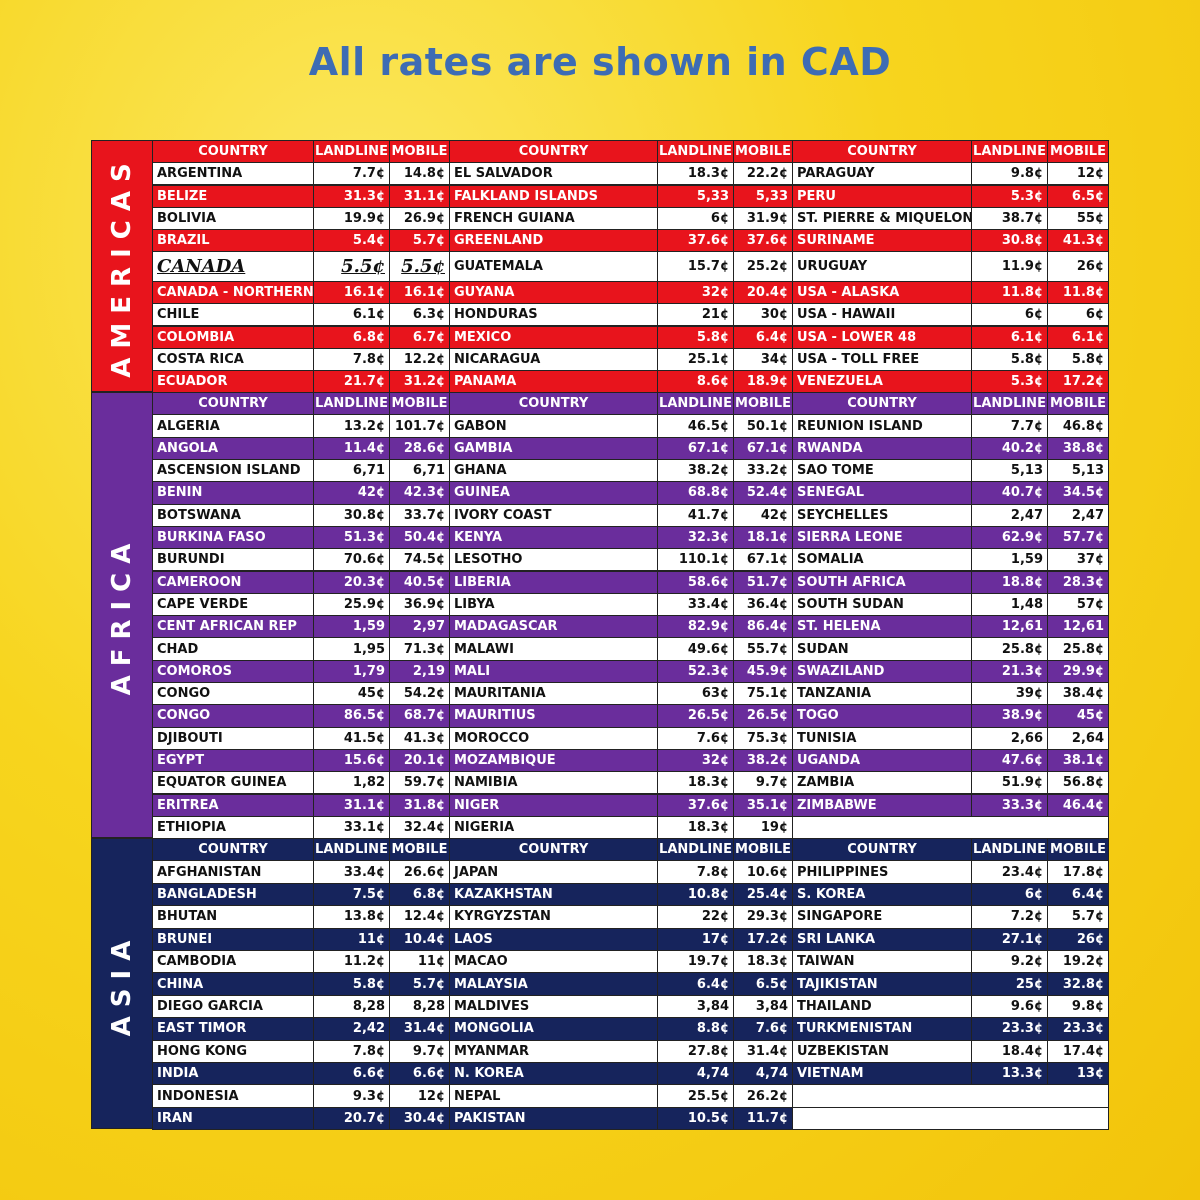 The width and height of the screenshot is (1200, 1200). I want to click on country-name: MALAWI, so click(553, 649).